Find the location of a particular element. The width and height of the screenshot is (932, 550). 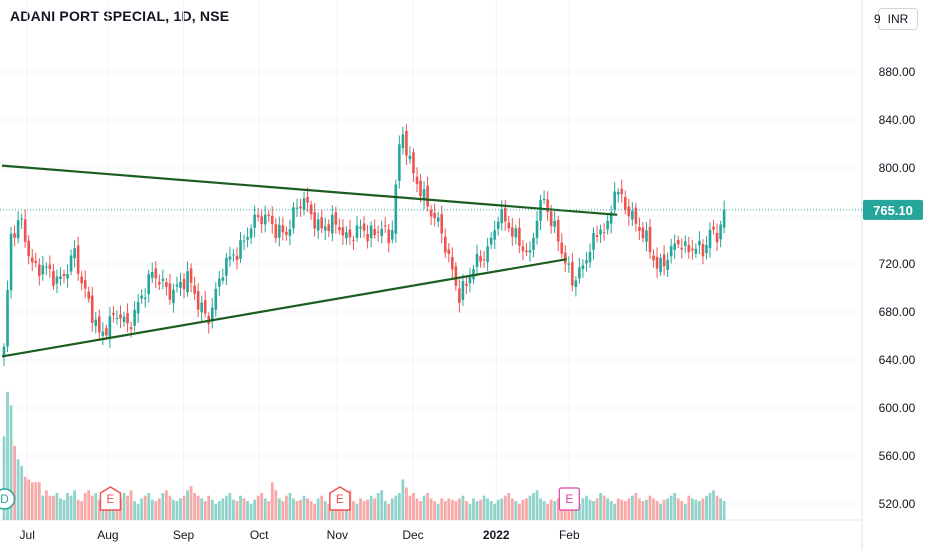

event-marker-dividend: D is located at coordinates (8, 499).